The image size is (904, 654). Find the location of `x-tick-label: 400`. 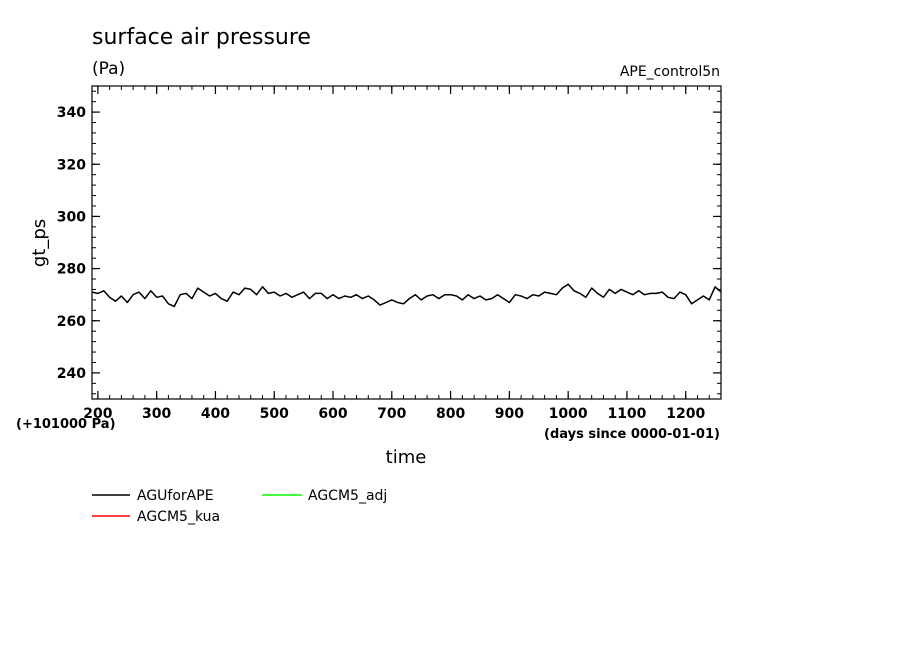

x-tick-label: 400 is located at coordinates (215, 414).